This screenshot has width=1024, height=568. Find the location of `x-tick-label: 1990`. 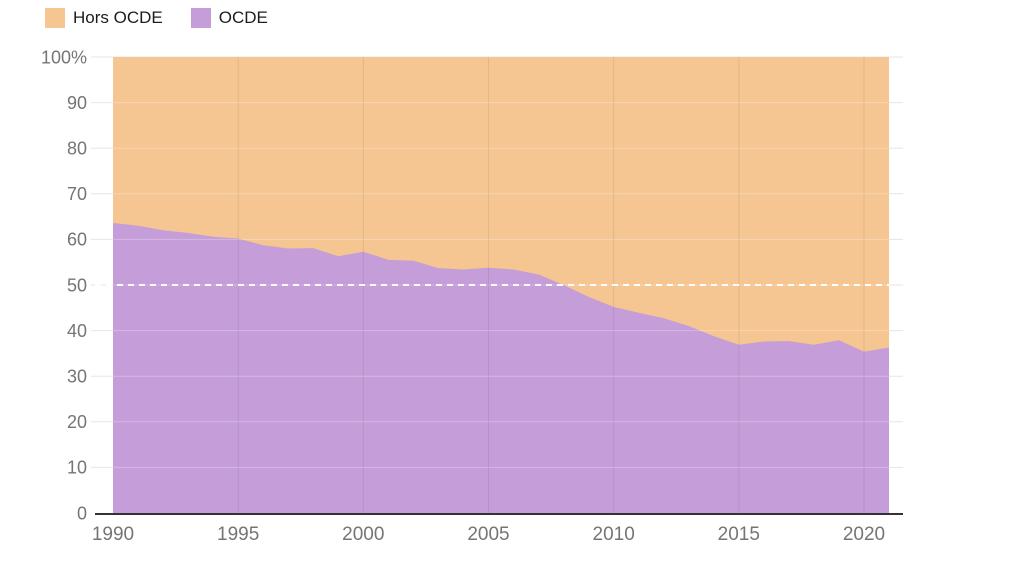

x-tick-label: 1990 is located at coordinates (113, 534).